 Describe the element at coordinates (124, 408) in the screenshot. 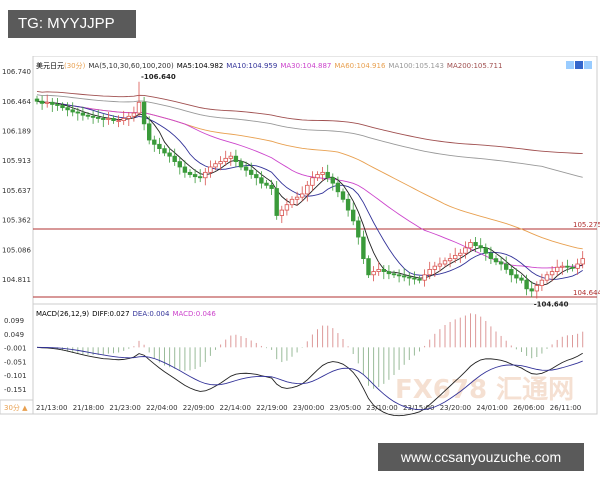

I see `time-tick-label: 21/23:00` at that location.